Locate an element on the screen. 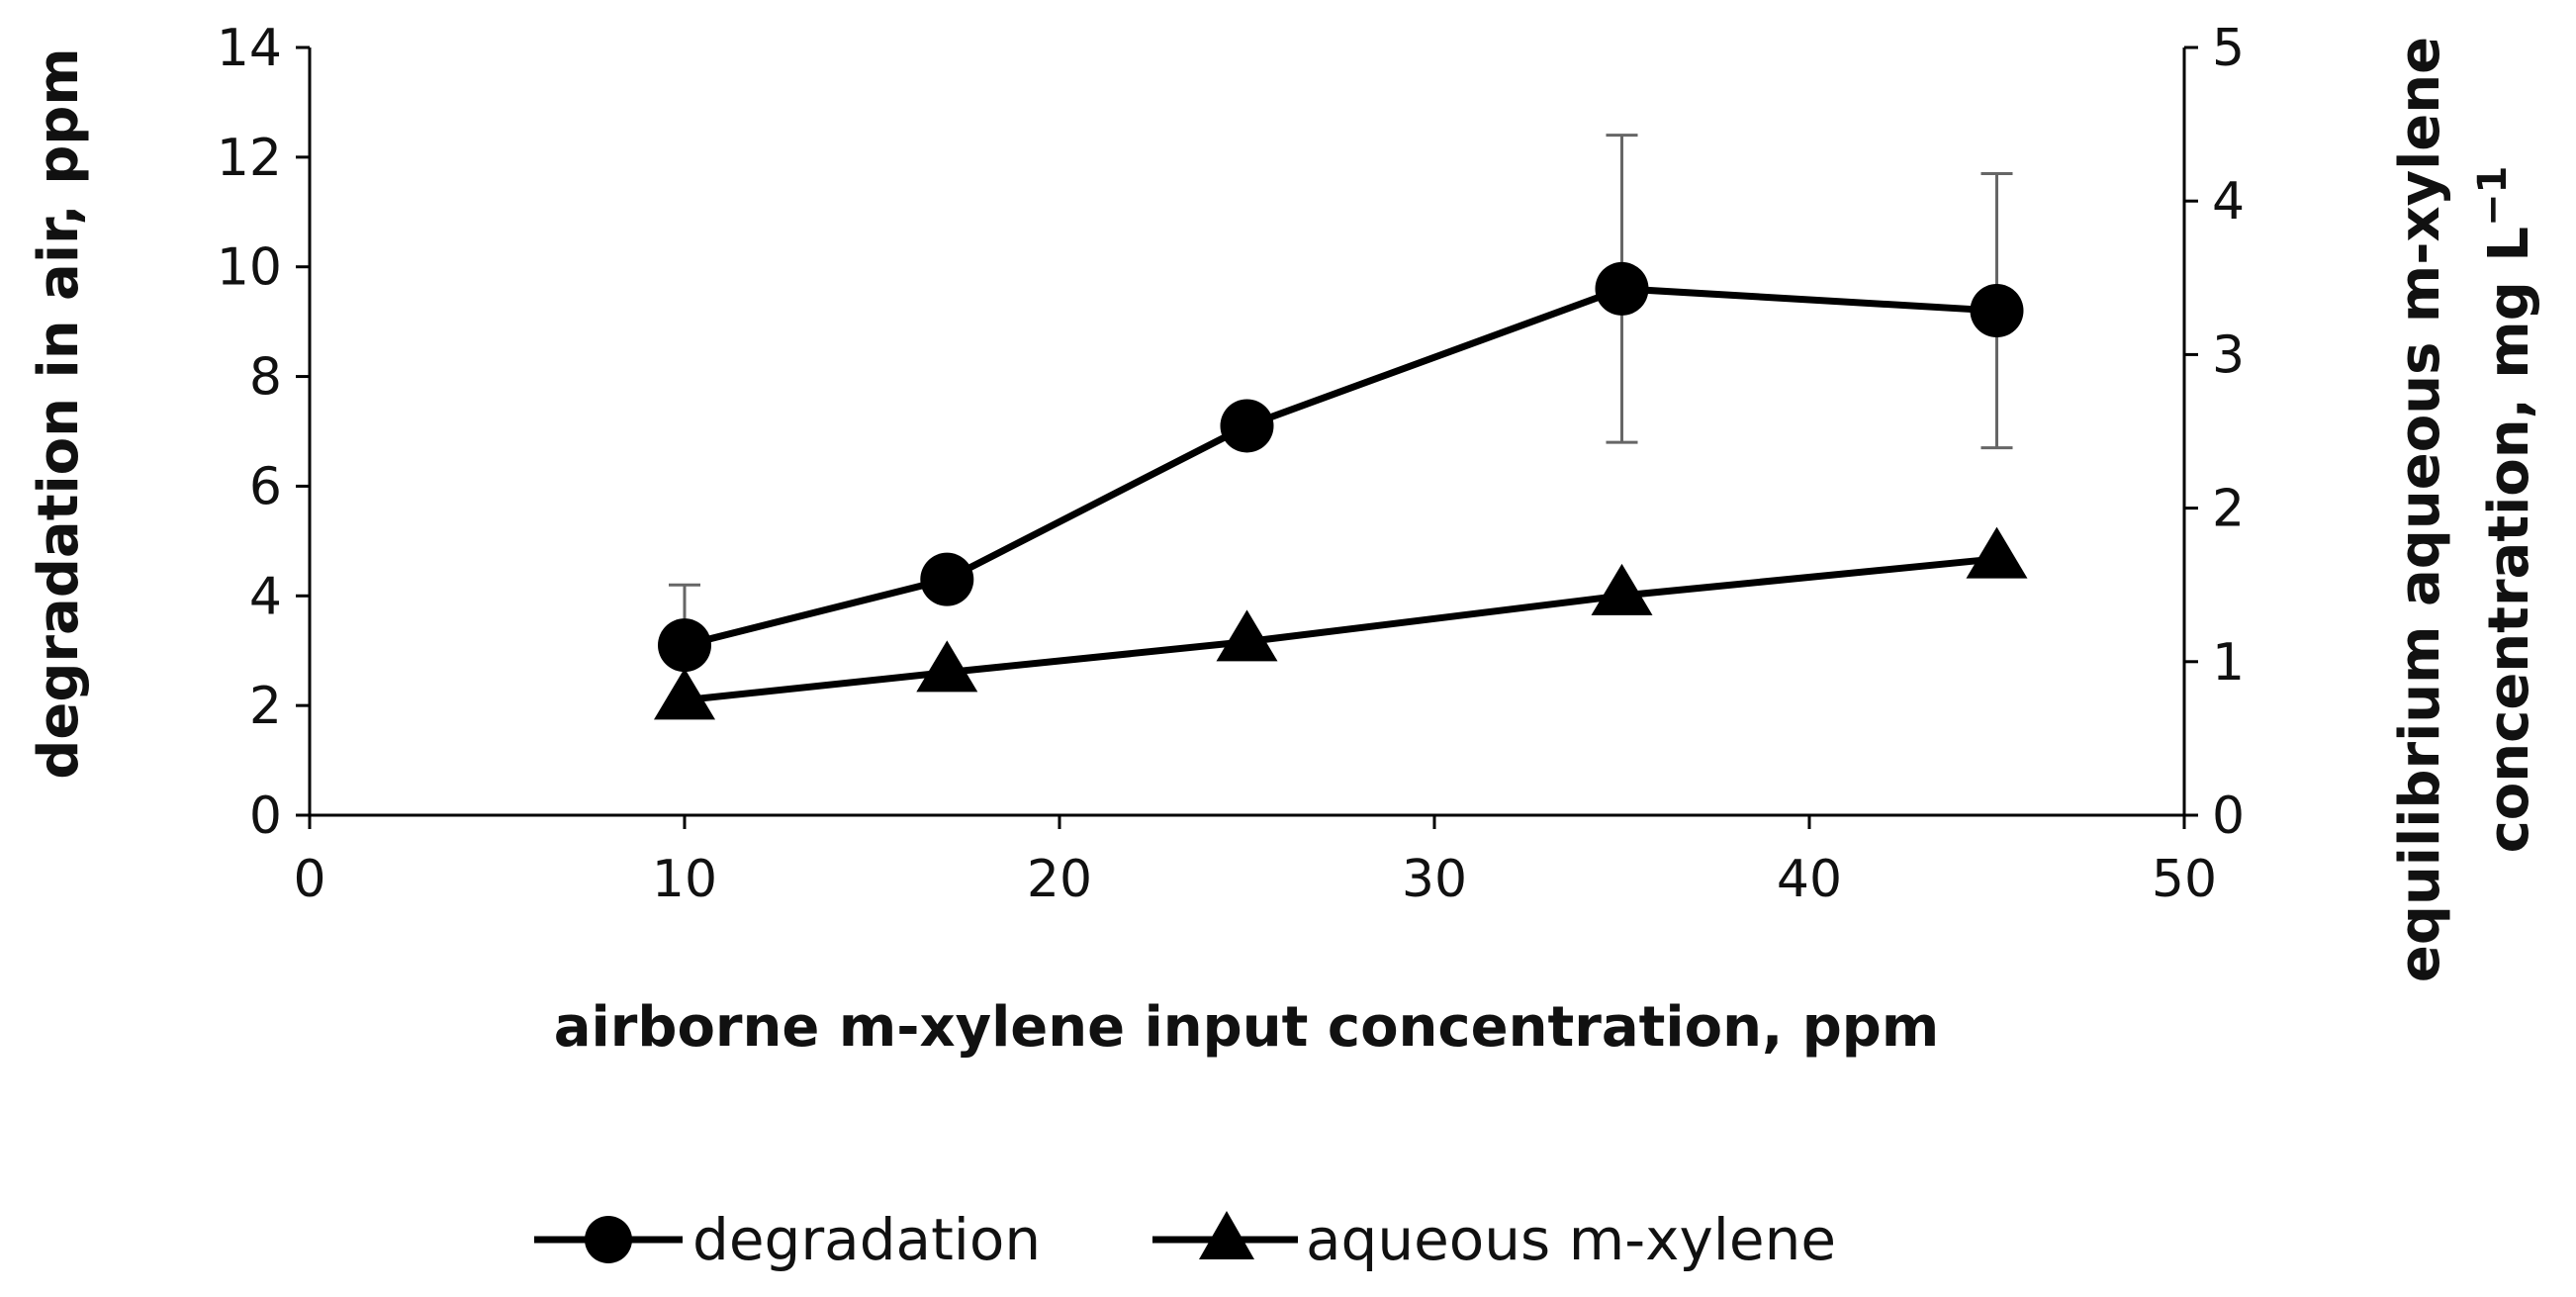 The image size is (2576, 1297). y-tick-label: 0 is located at coordinates (265, 817).